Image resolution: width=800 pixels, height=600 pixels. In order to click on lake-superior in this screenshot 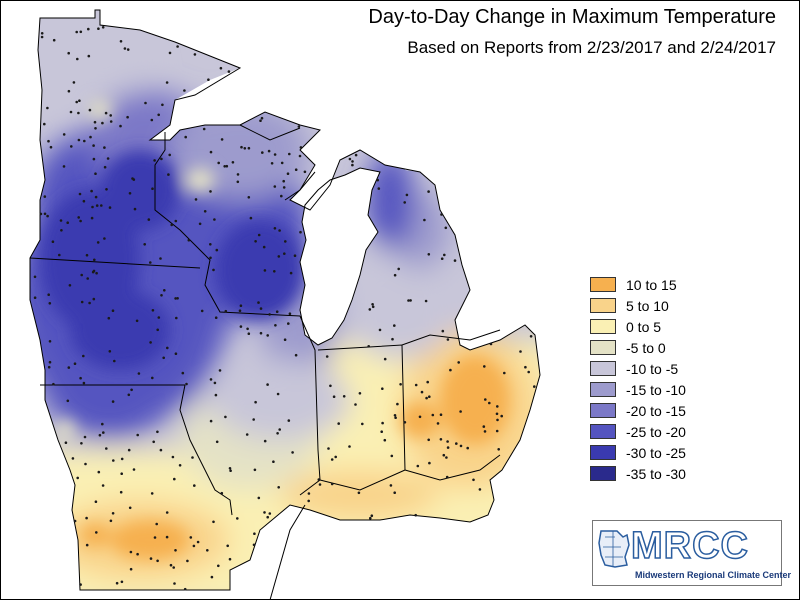, I will do `click(225, 94)`.